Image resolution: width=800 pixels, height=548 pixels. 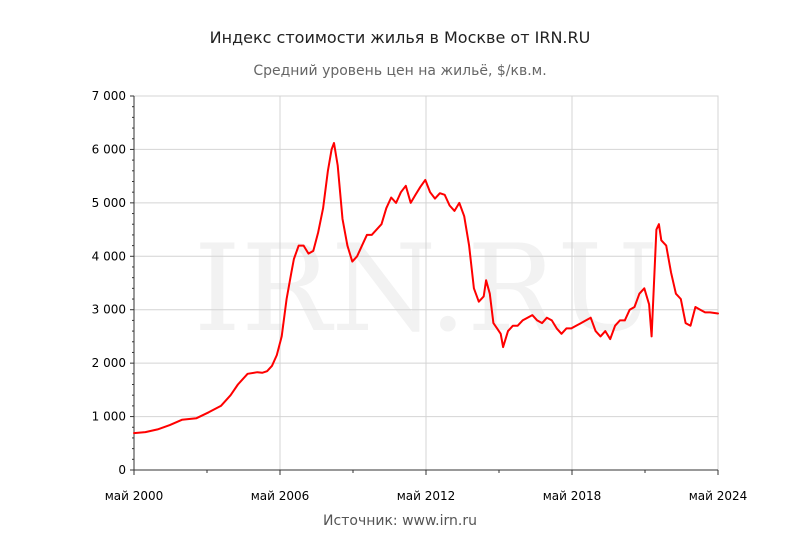 I want to click on y-tick-label: 5 000, so click(x=109, y=203).